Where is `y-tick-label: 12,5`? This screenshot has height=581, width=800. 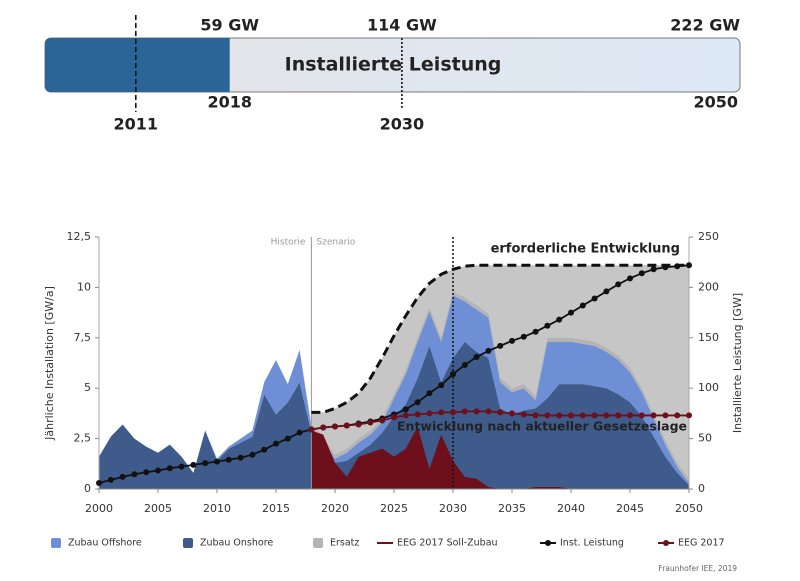 y-tick-label: 12,5 is located at coordinates (79, 236).